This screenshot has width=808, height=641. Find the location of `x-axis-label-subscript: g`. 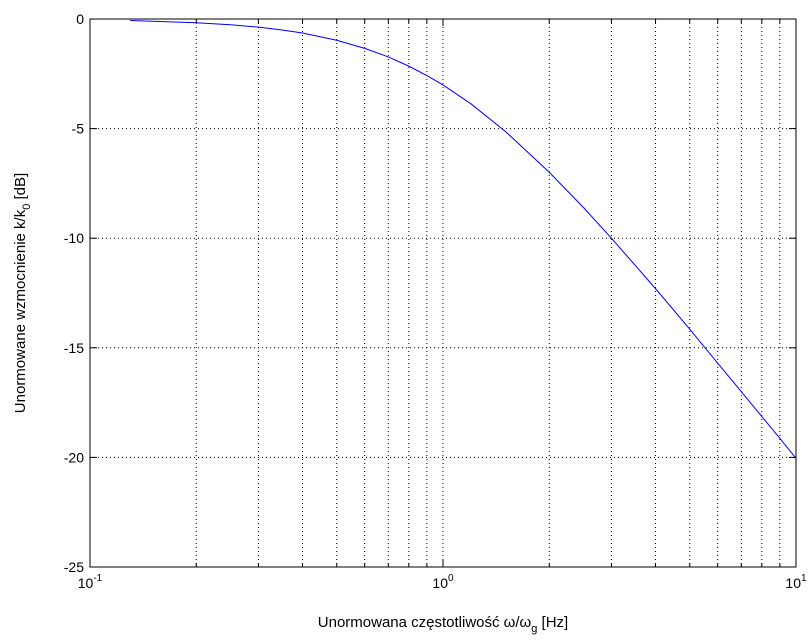

x-axis-label-subscript: g is located at coordinates (534, 629).